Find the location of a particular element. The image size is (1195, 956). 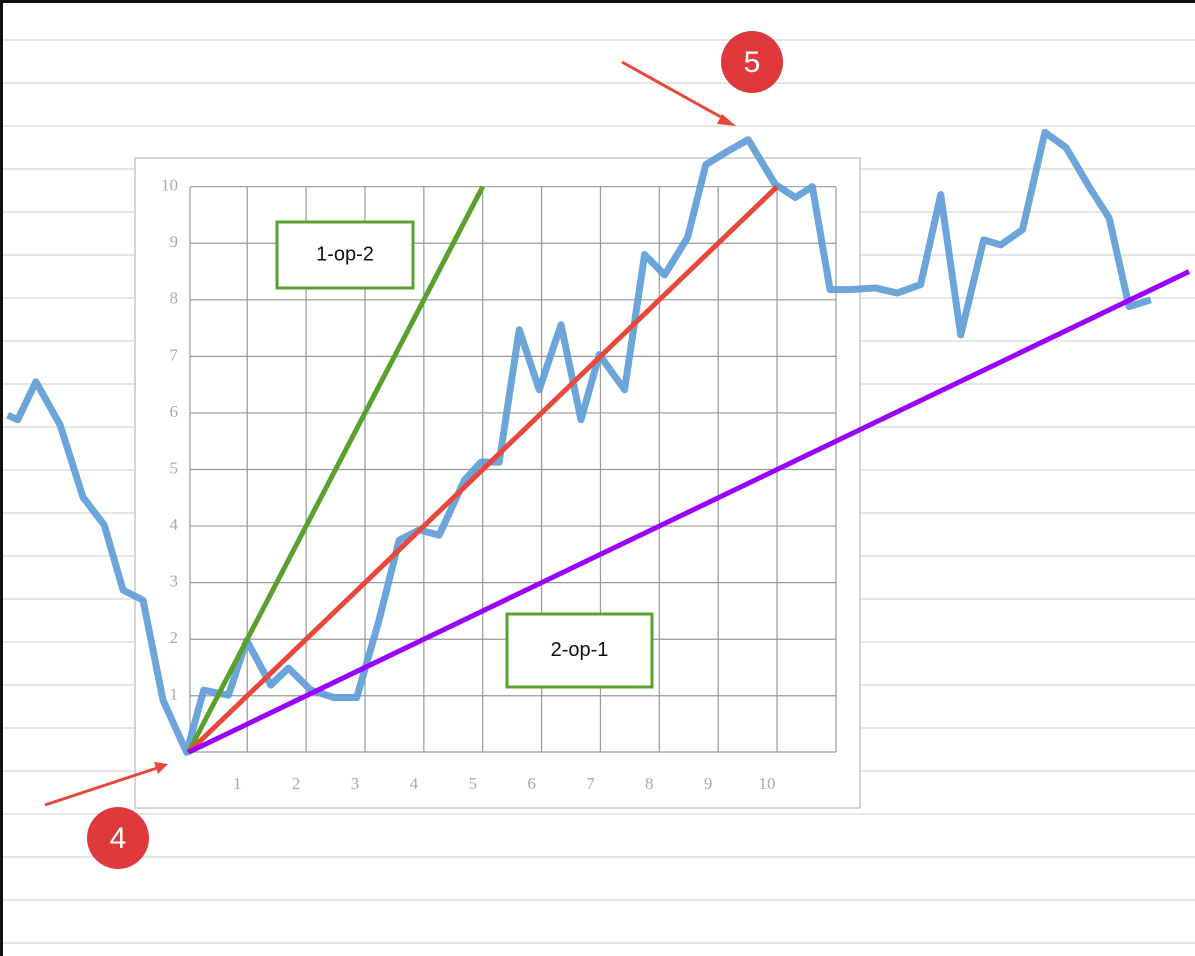

fan-line is located at coordinates (335, 469).